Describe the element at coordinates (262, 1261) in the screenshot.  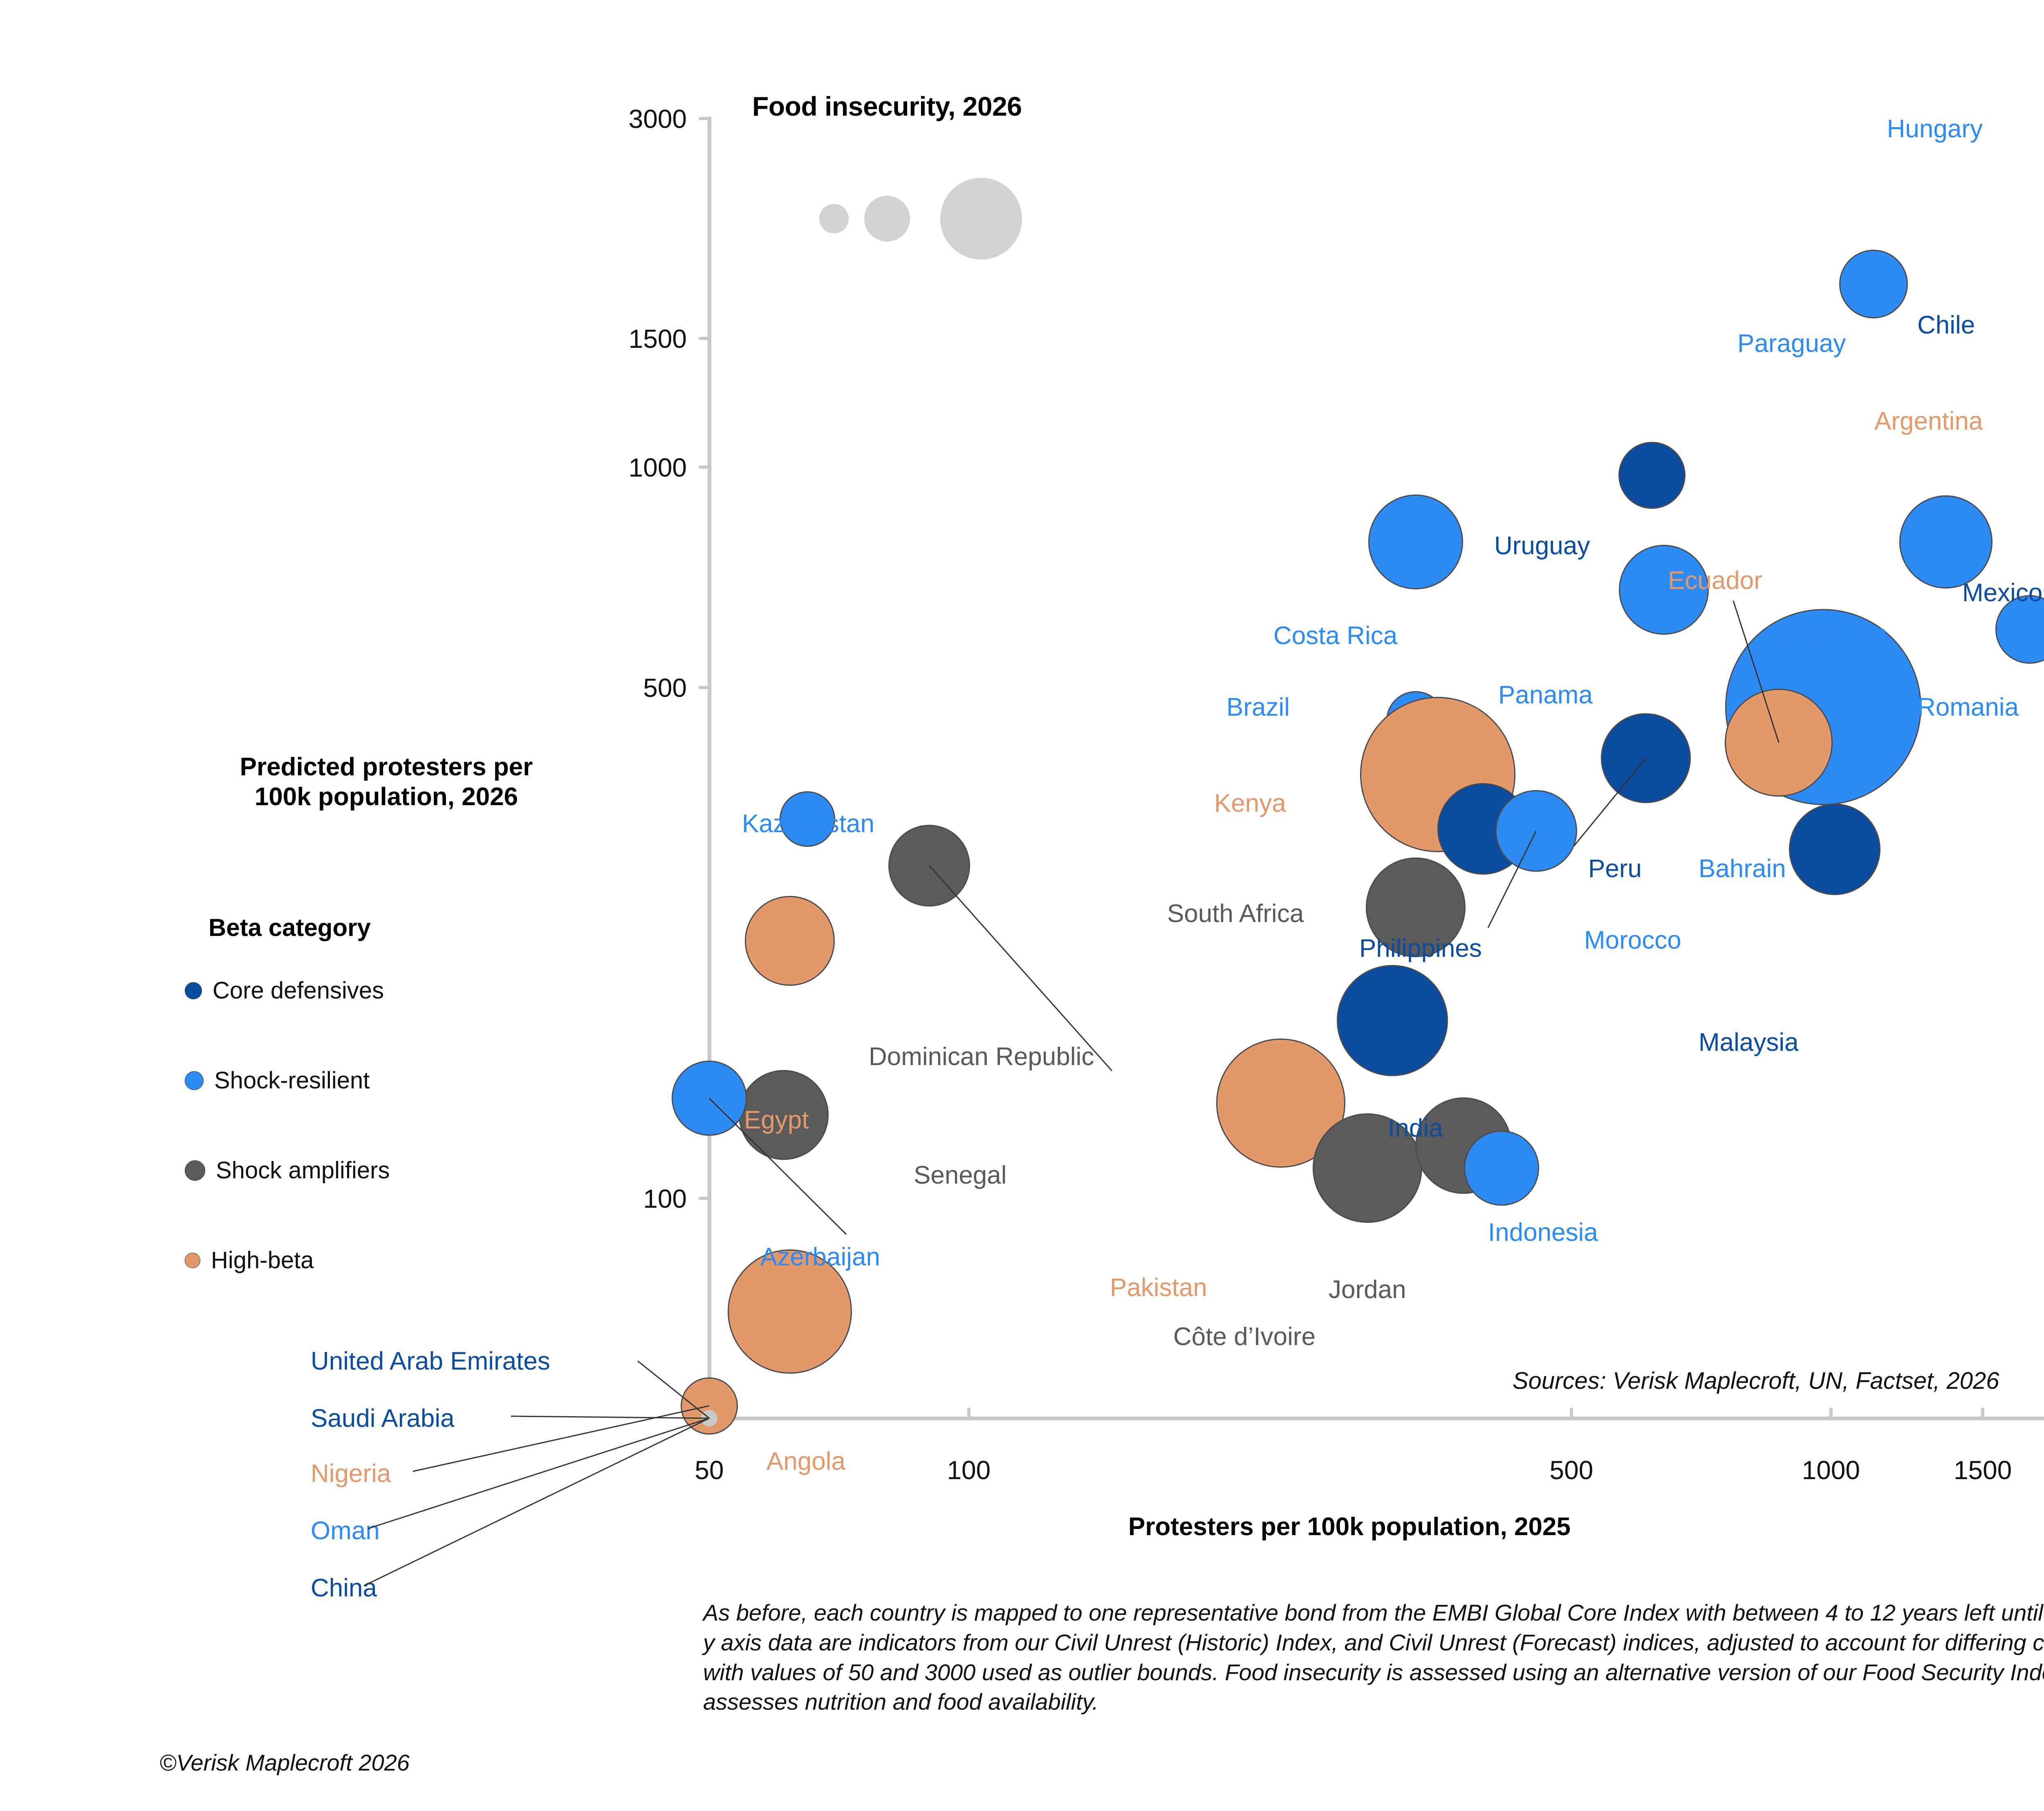
I see `legend-item-label: High-beta` at that location.